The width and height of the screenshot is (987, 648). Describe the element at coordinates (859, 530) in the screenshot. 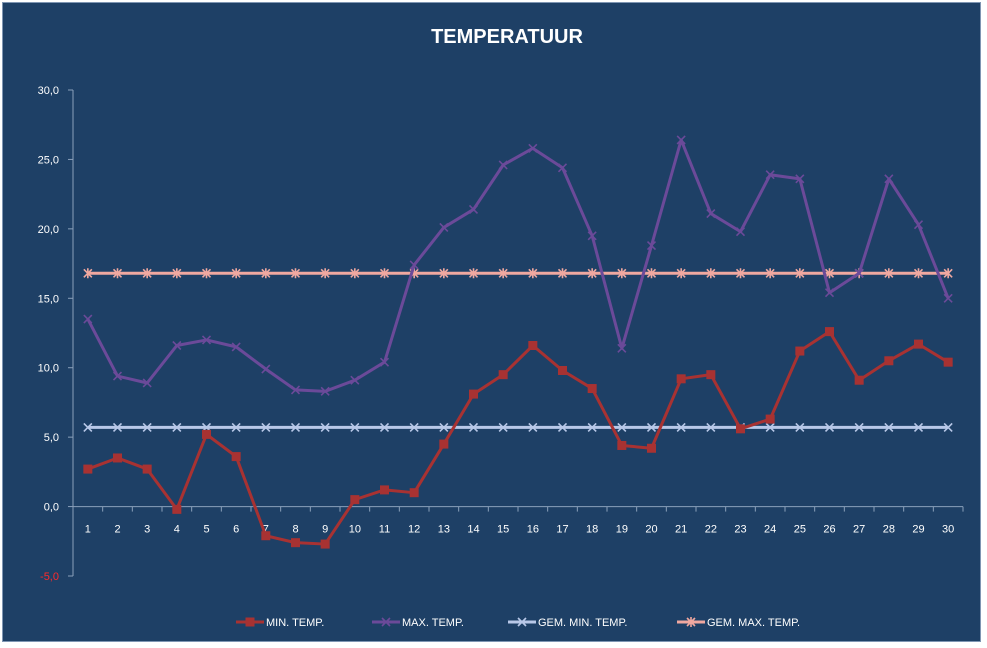

I see `x-tick-label: 27` at that location.